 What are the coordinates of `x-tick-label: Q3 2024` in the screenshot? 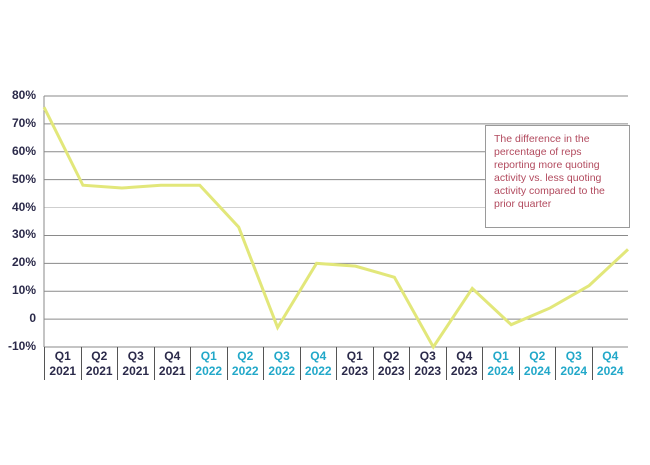 It's located at (573, 363).